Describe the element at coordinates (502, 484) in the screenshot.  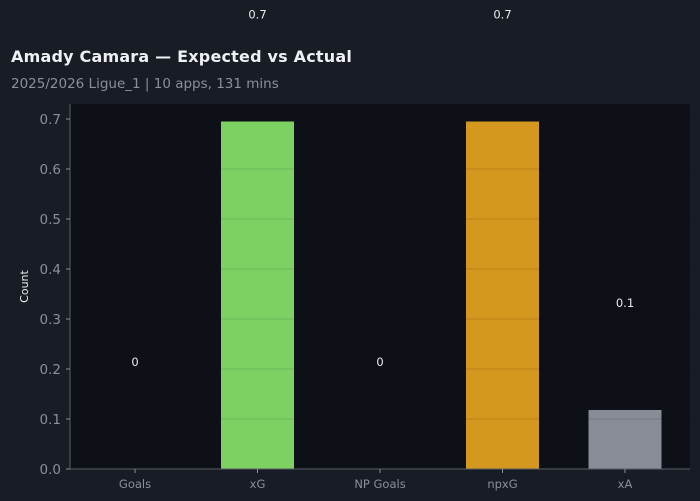
I see `x-tick-label: npxG` at that location.